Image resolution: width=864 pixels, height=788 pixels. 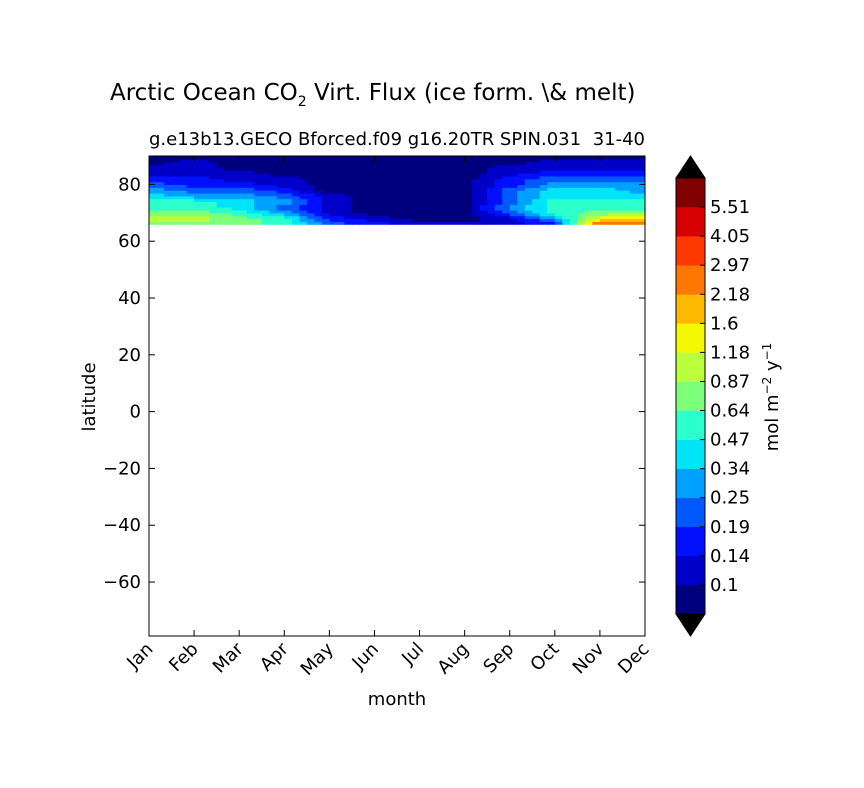 What do you see at coordinates (135, 412) in the screenshot?
I see `y-tick-label: 0` at bounding box center [135, 412].